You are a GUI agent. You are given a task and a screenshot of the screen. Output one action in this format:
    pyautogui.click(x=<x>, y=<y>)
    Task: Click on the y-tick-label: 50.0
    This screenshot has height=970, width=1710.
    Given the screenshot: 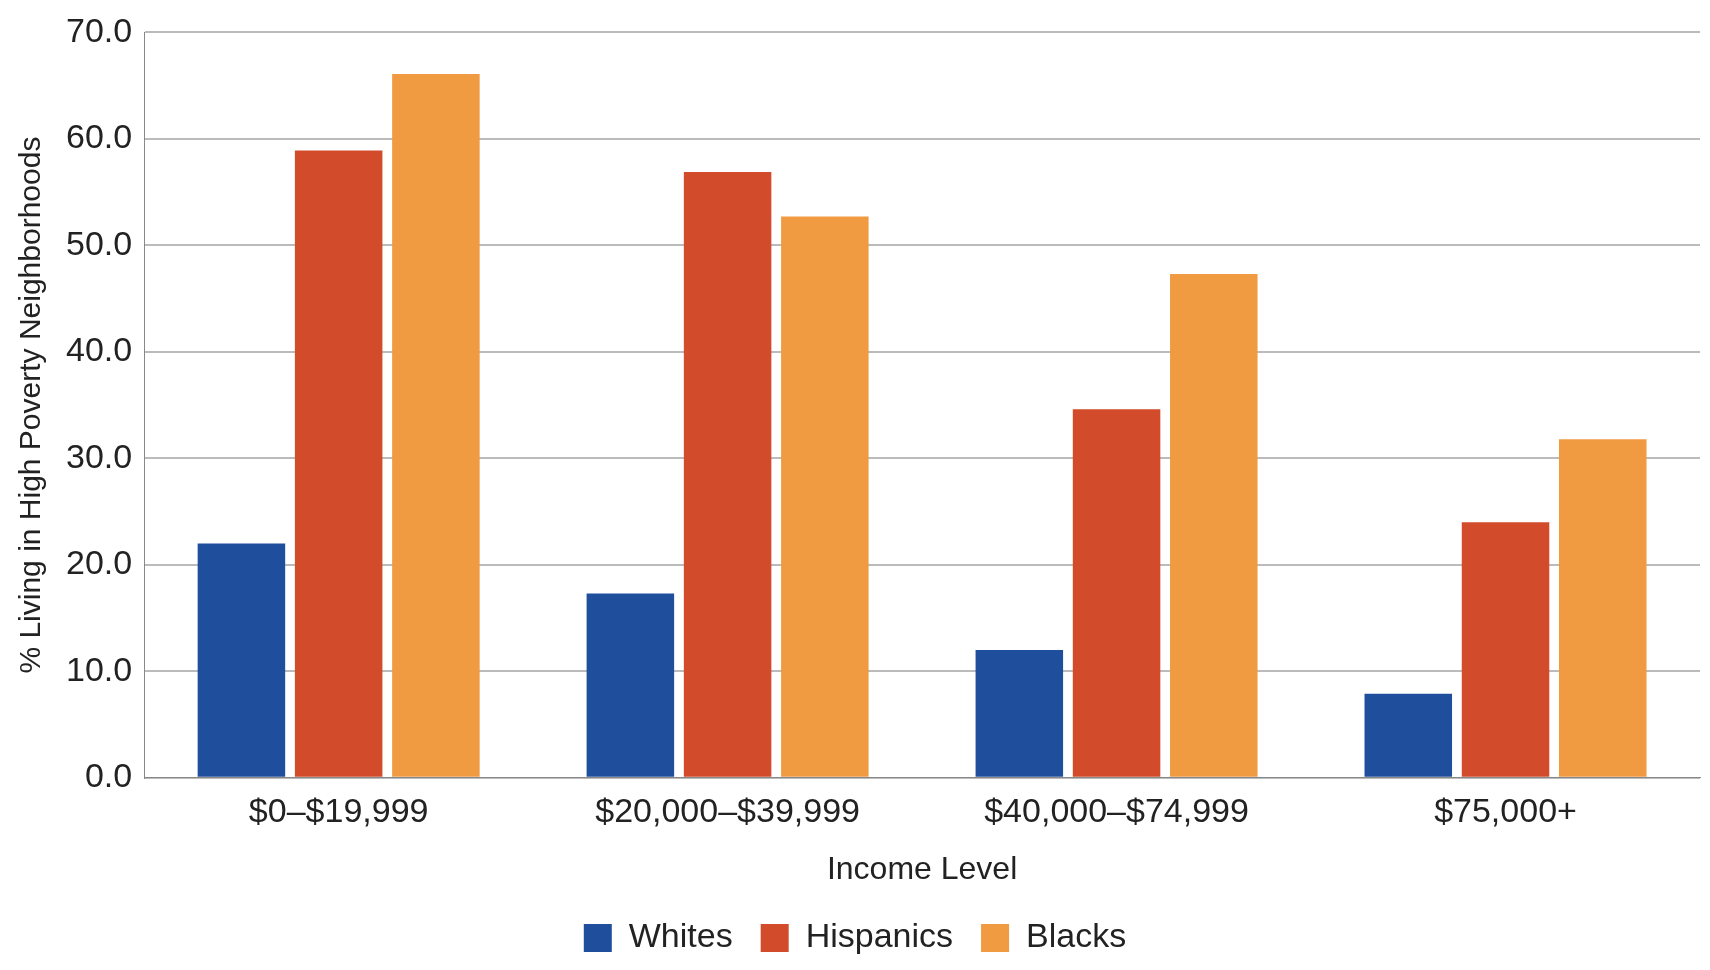 What is the action you would take?
    pyautogui.click(x=99, y=242)
    